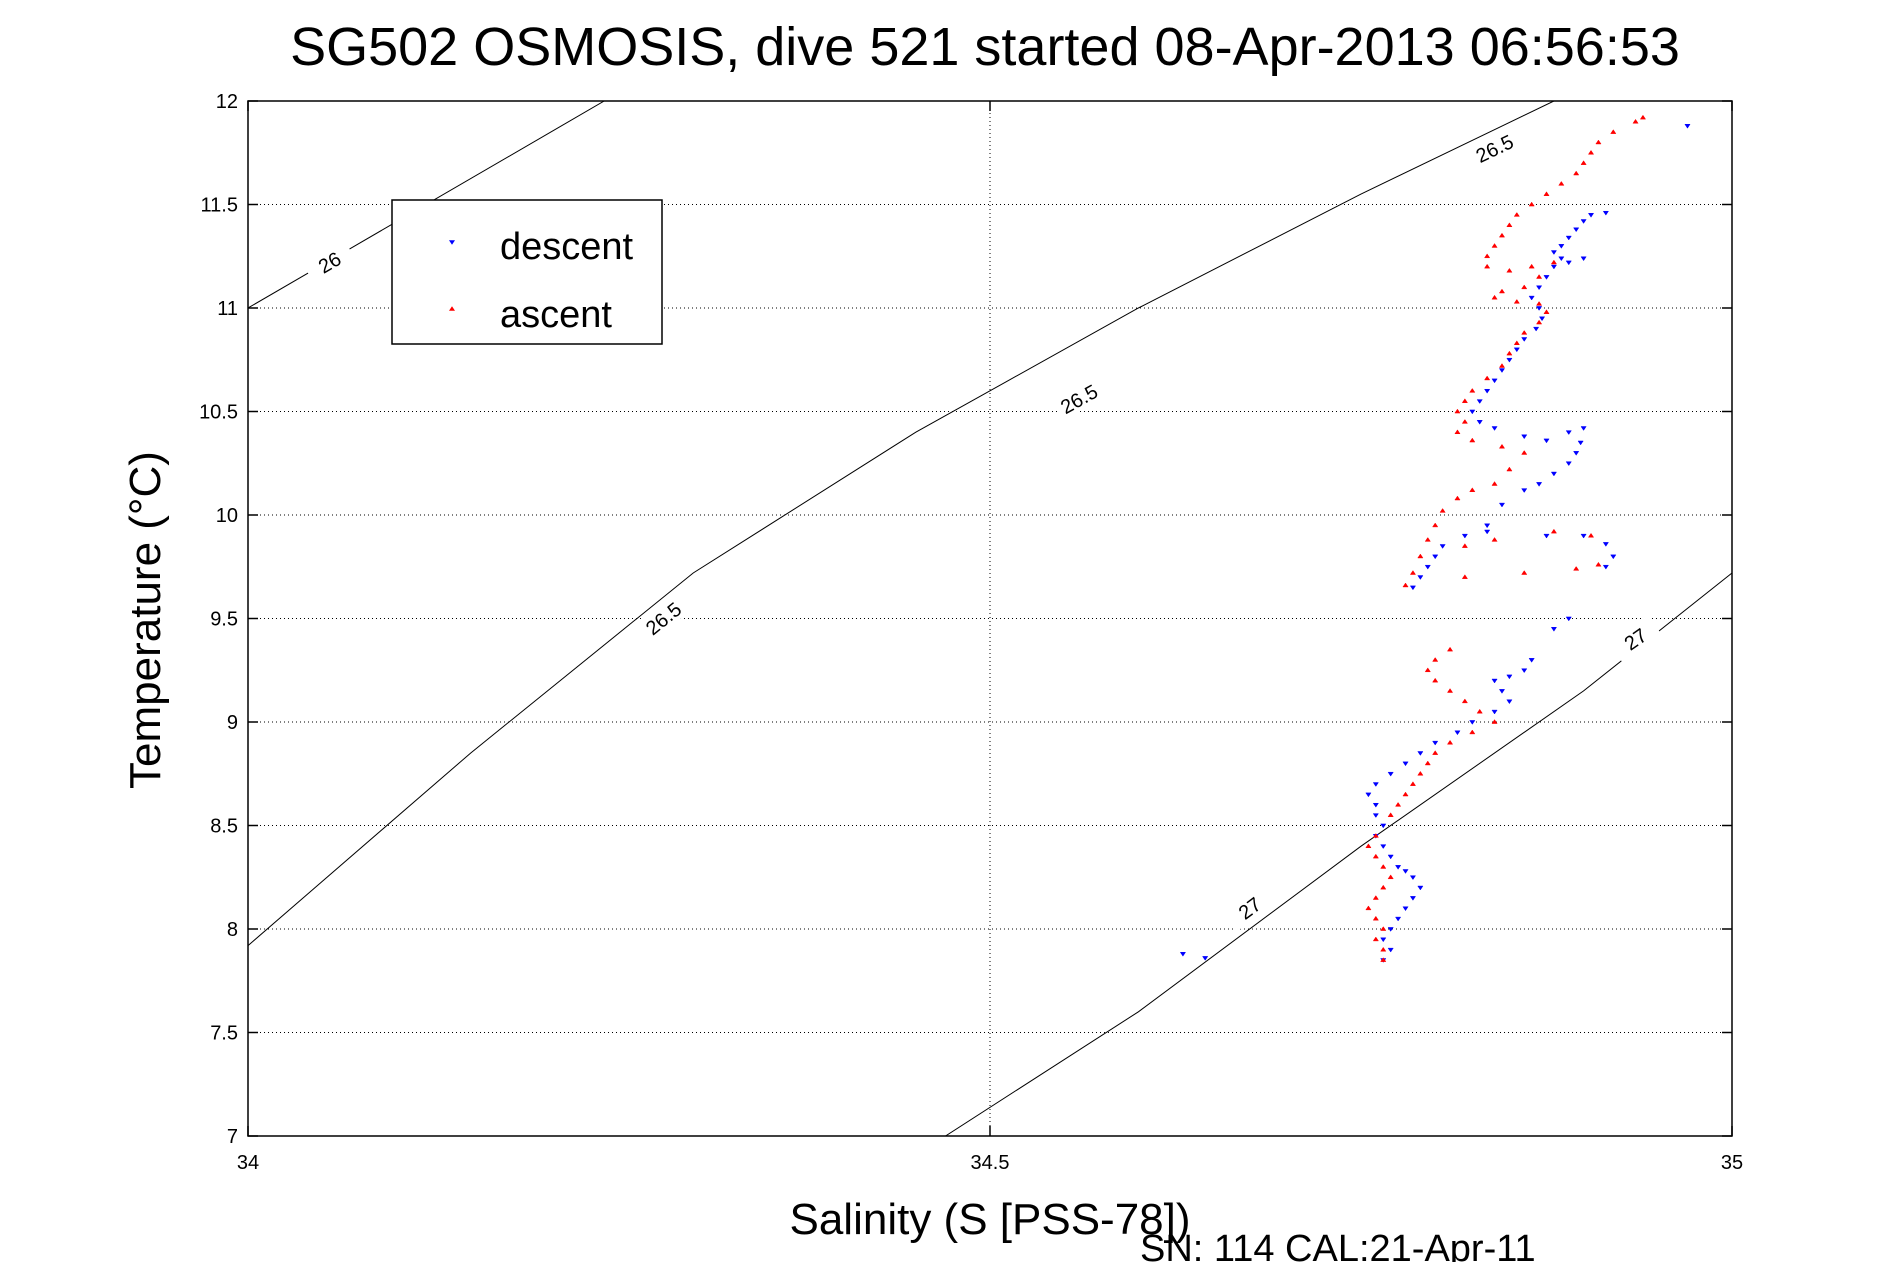 The width and height of the screenshot is (1891, 1262). I want to click on y-tick-label: 8.5, so click(224, 827).